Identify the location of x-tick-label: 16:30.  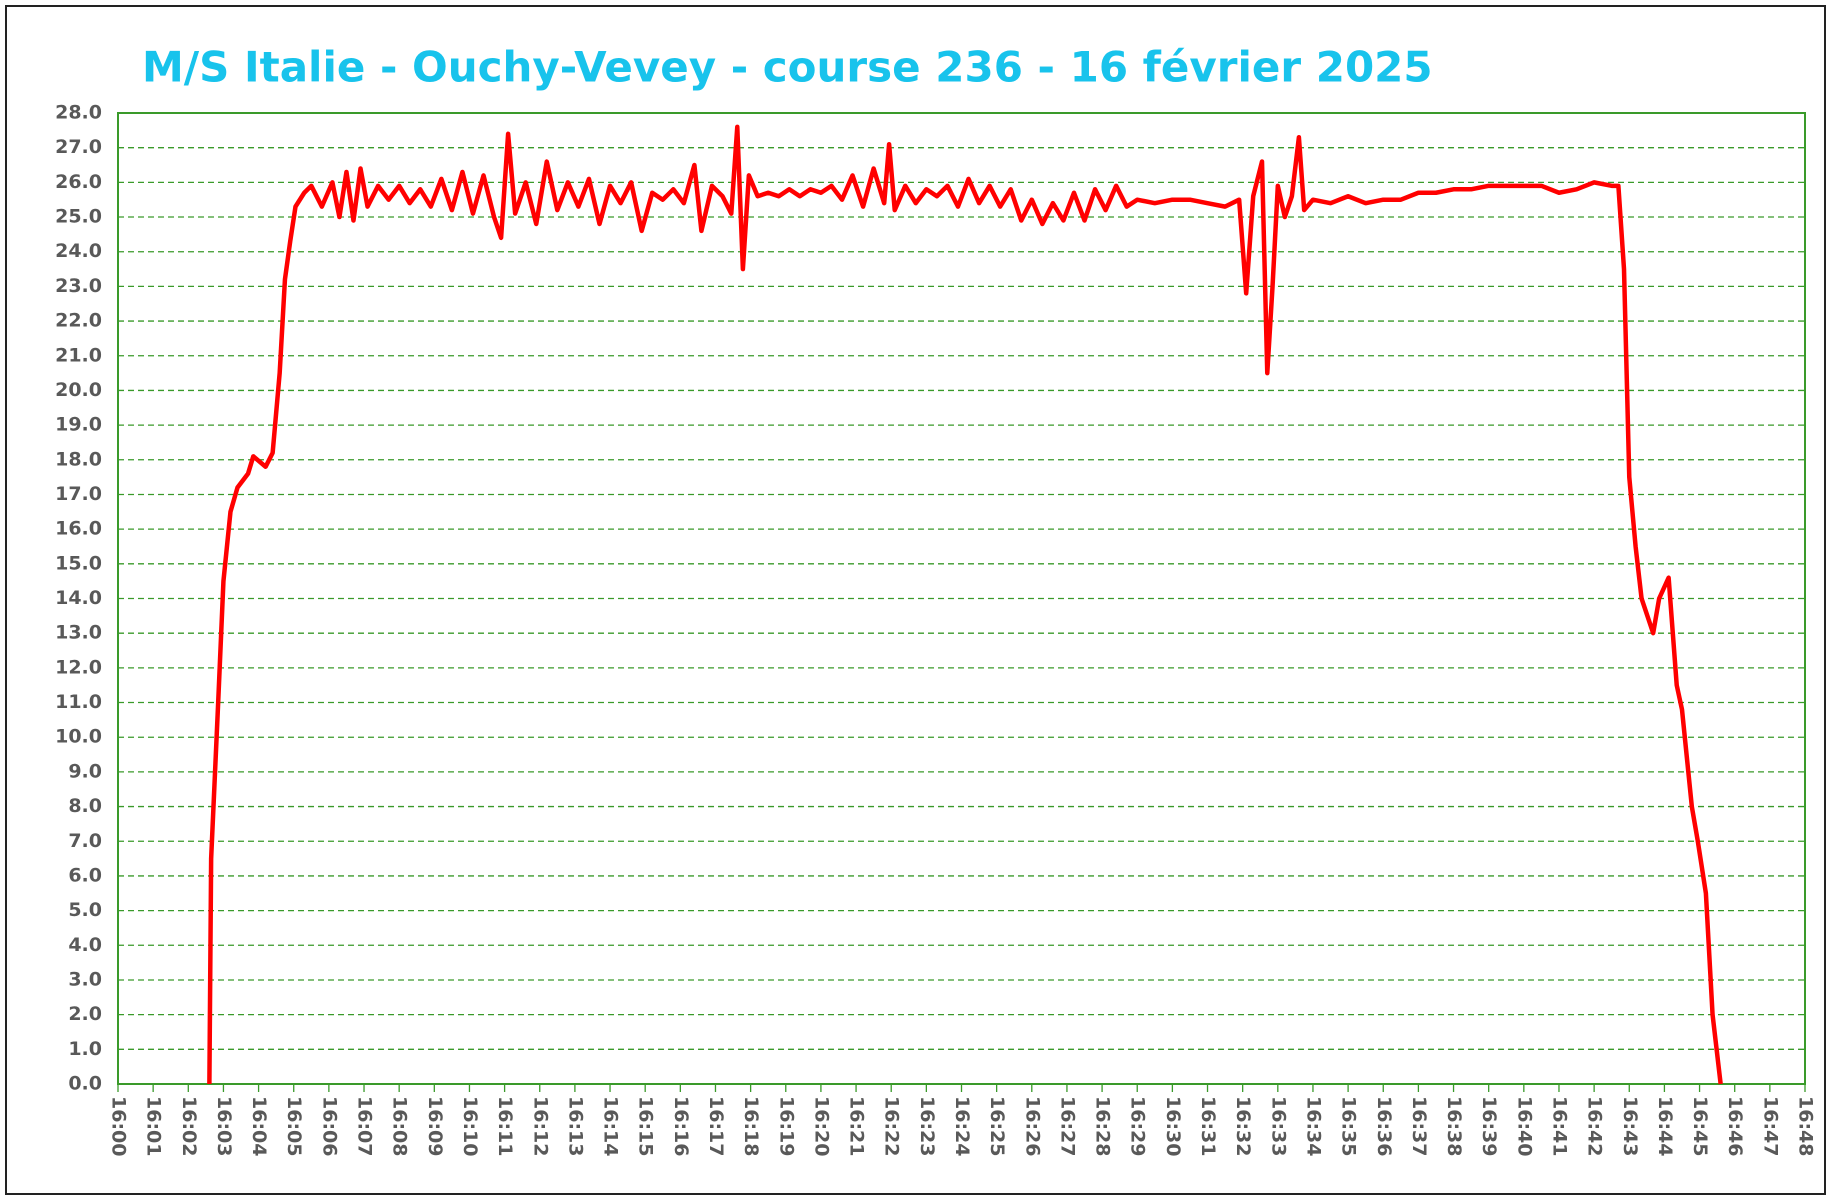
(1173, 1126).